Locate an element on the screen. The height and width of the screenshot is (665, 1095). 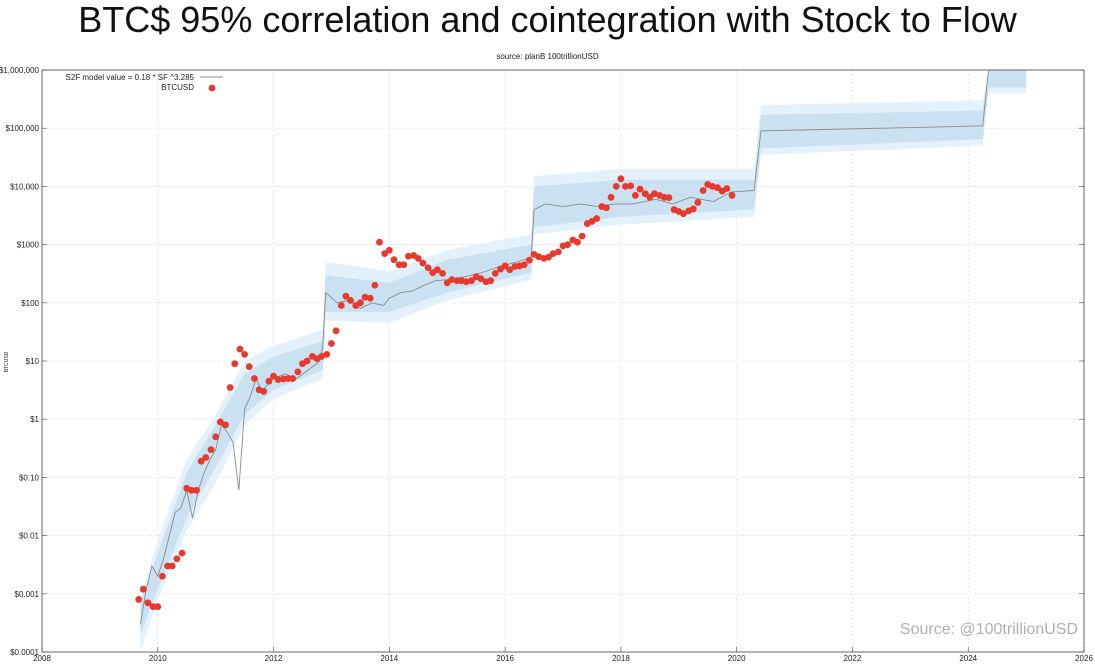
y-axis-label: BTCUSD is located at coordinates (7, 361).